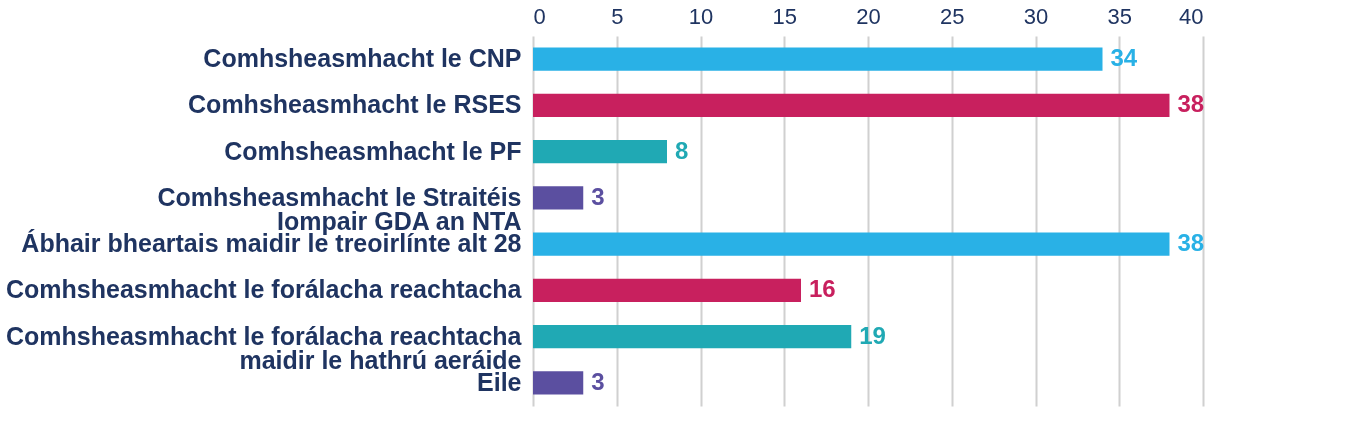 This screenshot has width=1360, height=421. Describe the element at coordinates (701, 16) in the screenshot. I see `x-tick-label: 10` at that location.